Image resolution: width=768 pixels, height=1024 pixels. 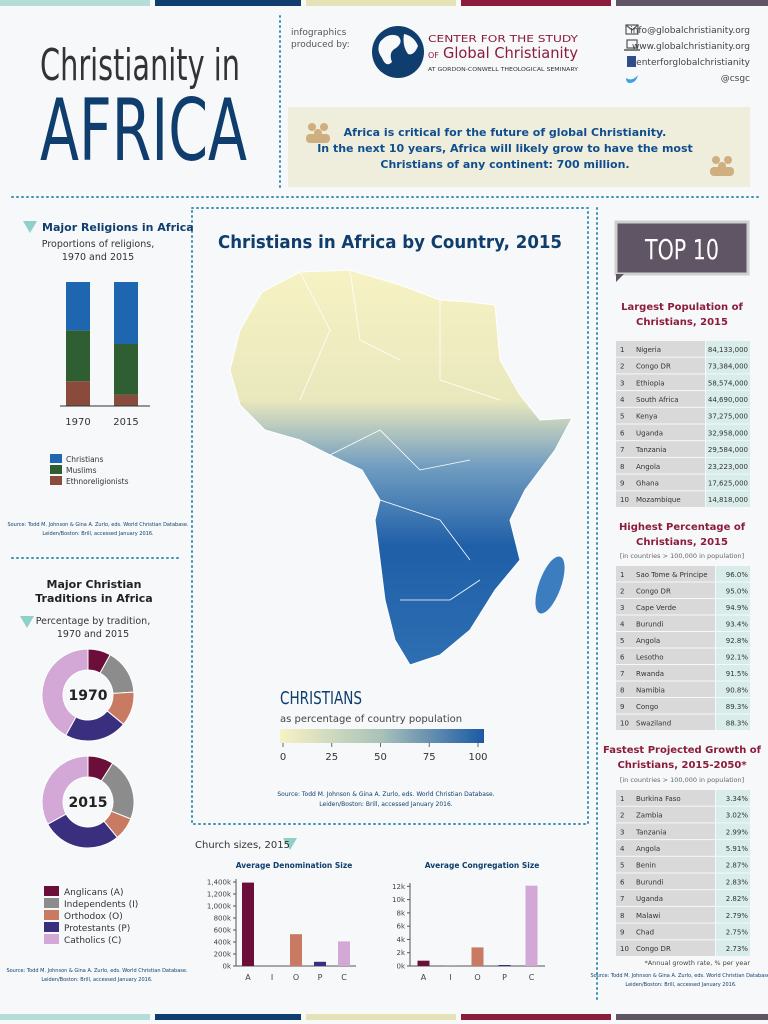 I want to click on chart-title: Average Denomination Size, so click(x=294, y=865).